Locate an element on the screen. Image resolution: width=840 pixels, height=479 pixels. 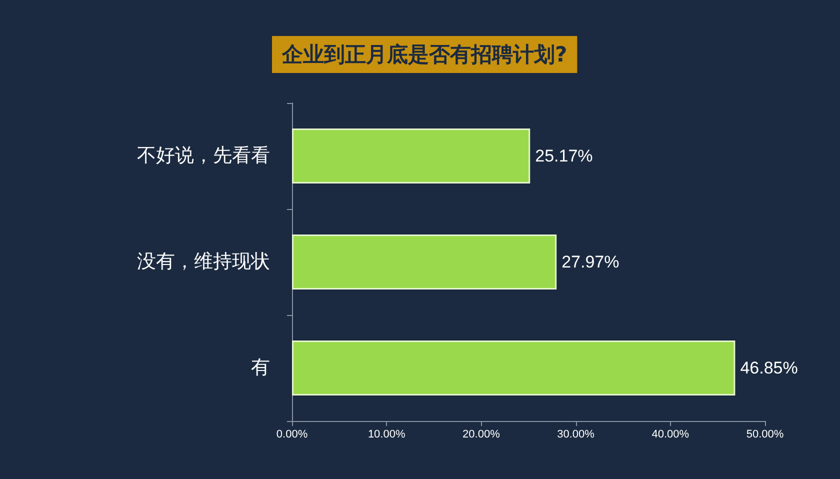
y-tick-label: 没有，维持现状 is located at coordinates (203, 261).